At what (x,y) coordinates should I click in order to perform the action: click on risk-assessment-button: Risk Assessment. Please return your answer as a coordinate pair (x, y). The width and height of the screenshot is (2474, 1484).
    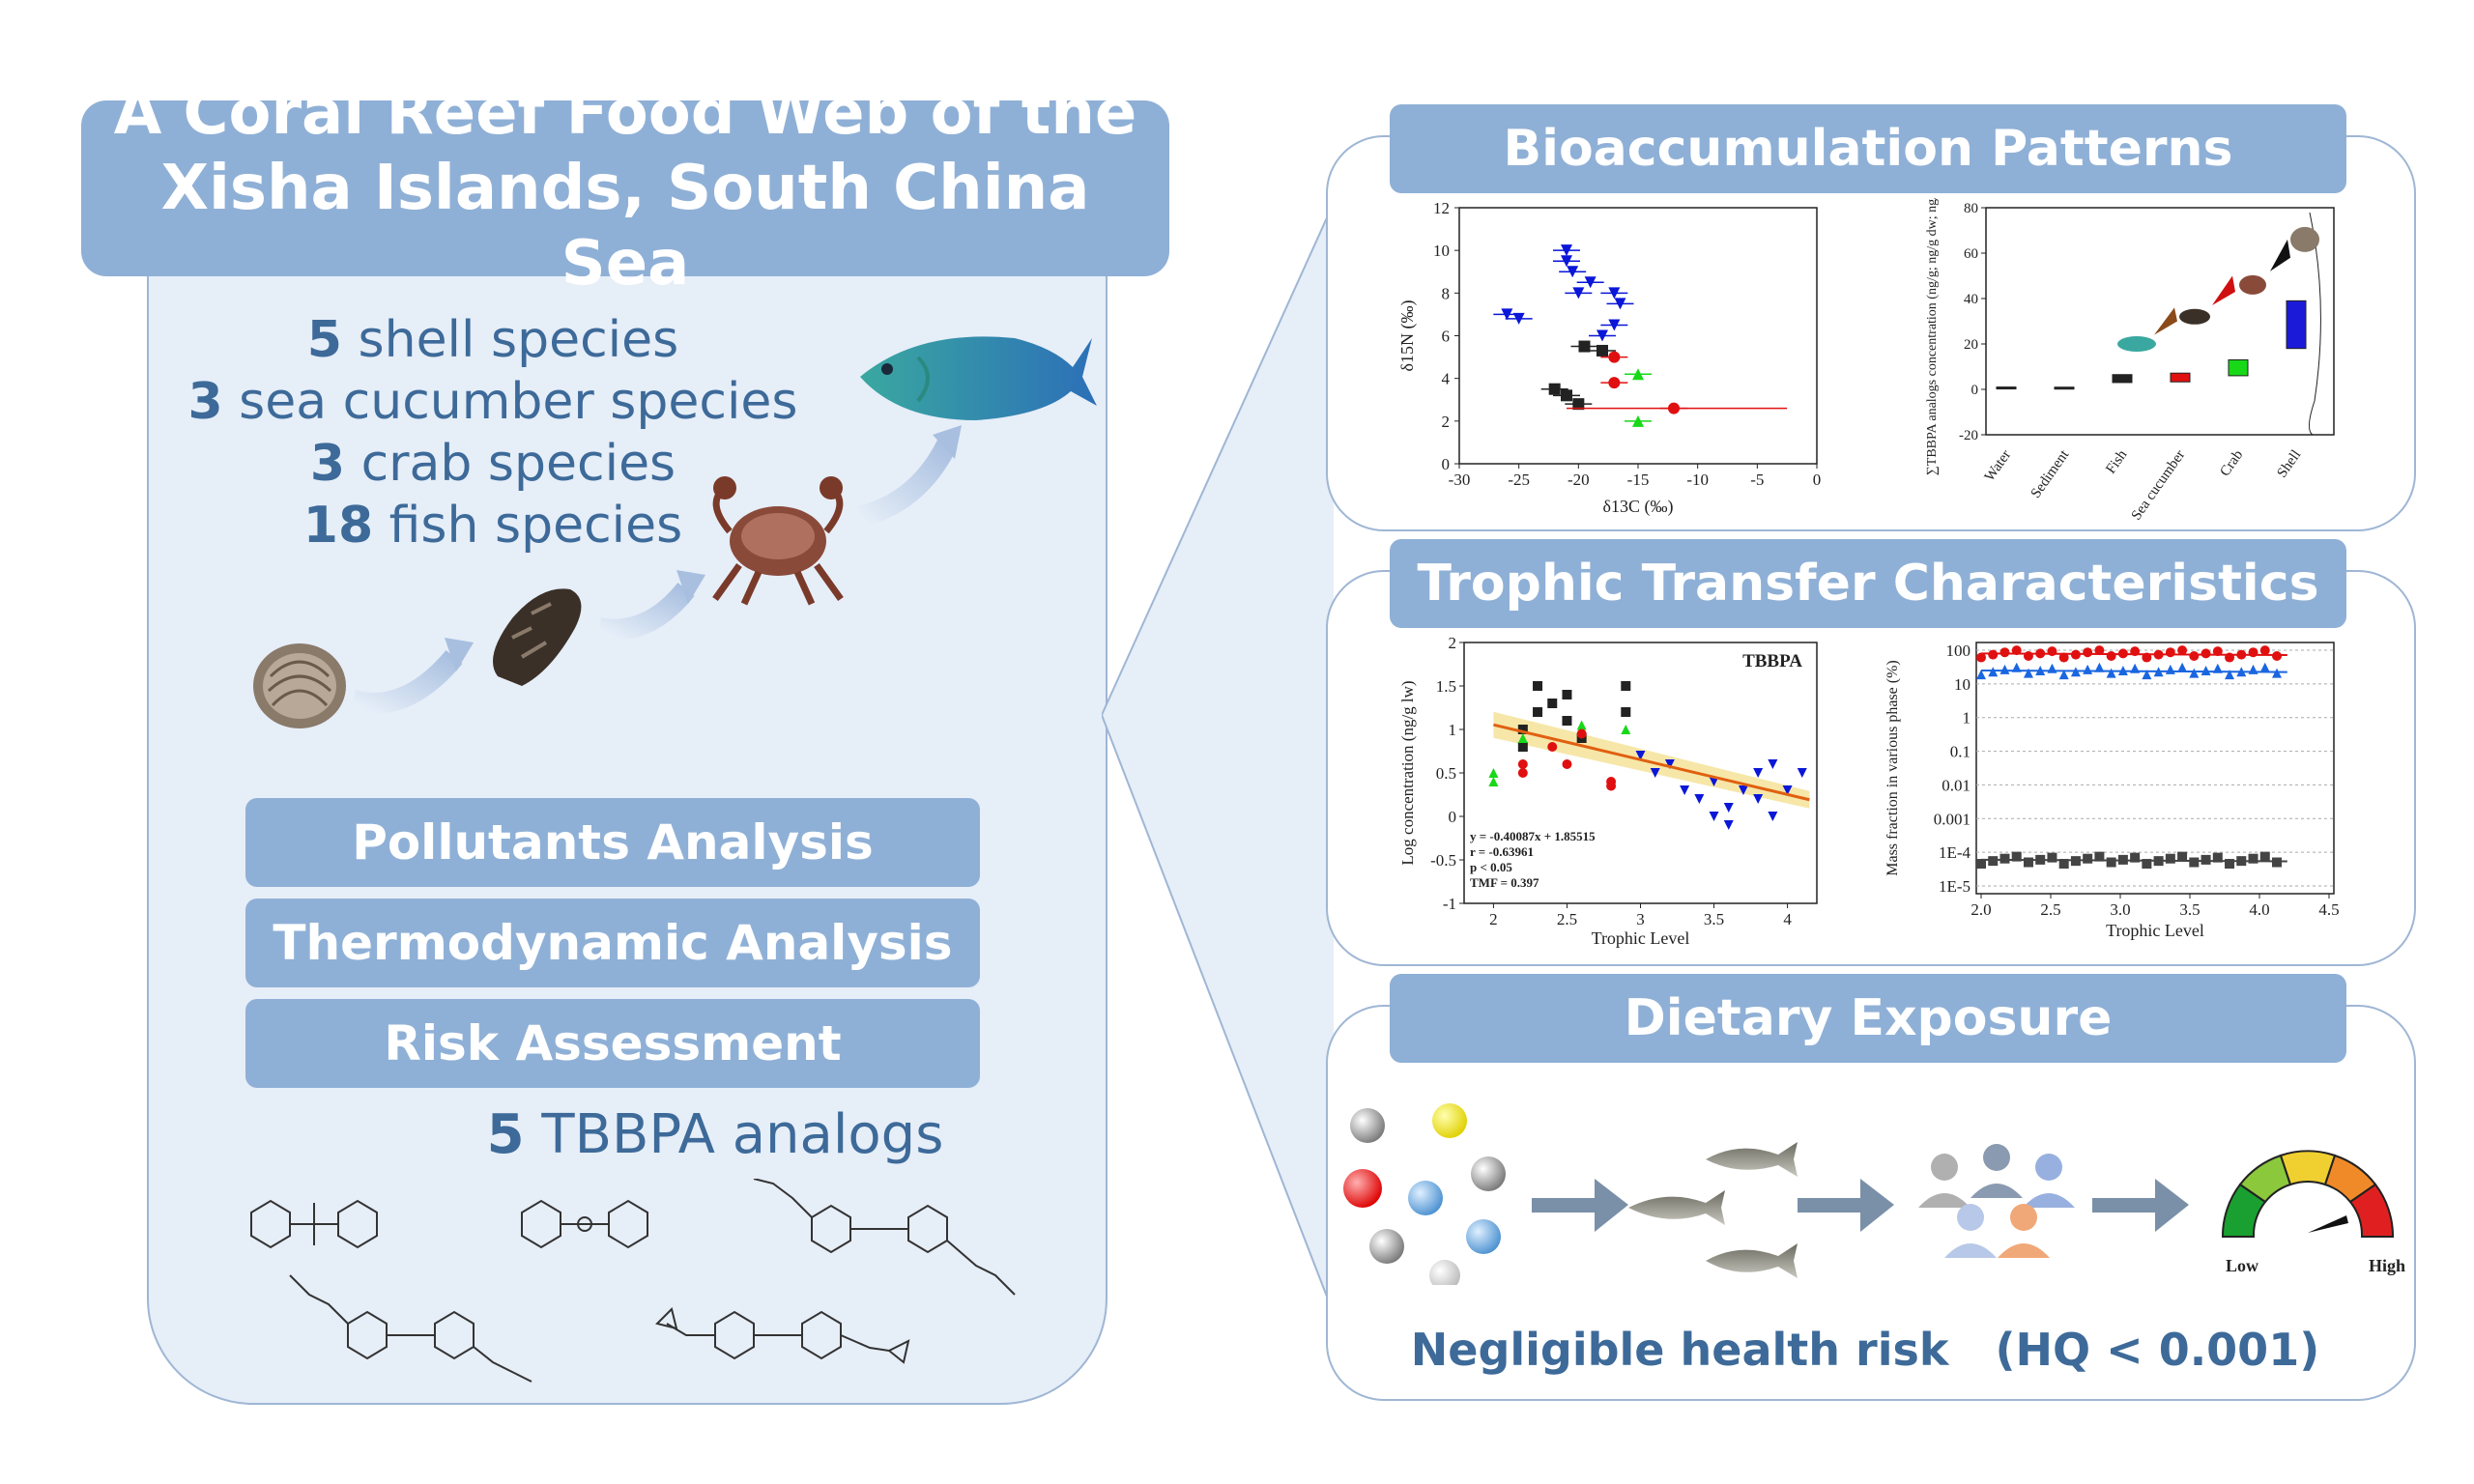
    Looking at the image, I should click on (613, 1043).